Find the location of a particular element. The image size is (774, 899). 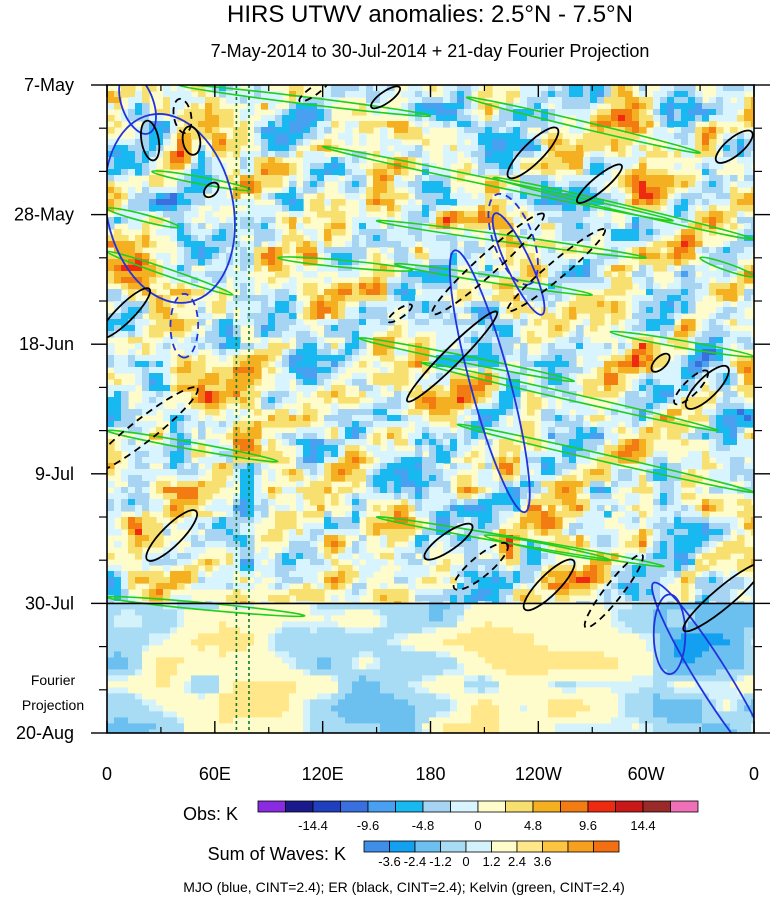

chart-title: HIRS UTWV anomalies: 2.5°N - 7.5°N is located at coordinates (430, 14).